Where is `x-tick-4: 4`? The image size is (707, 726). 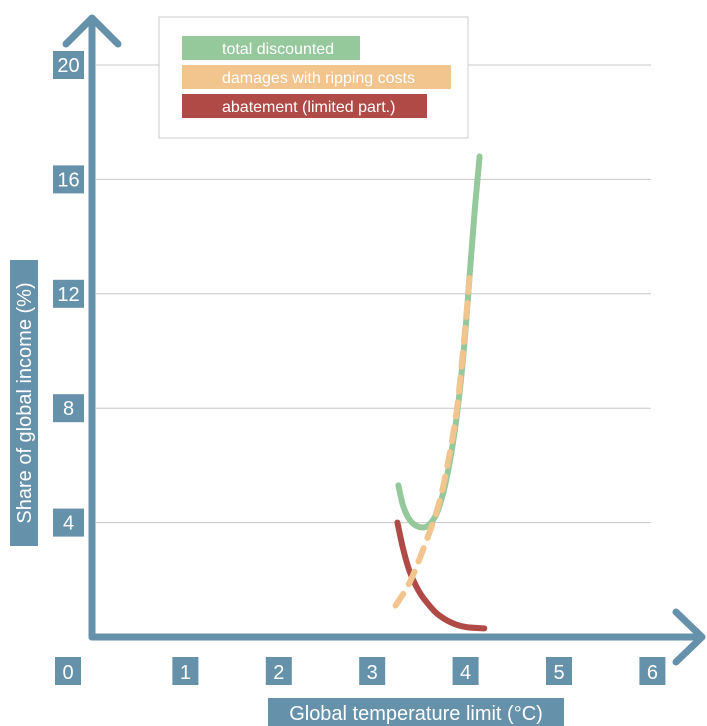
x-tick-4: 4 is located at coordinates (465, 671).